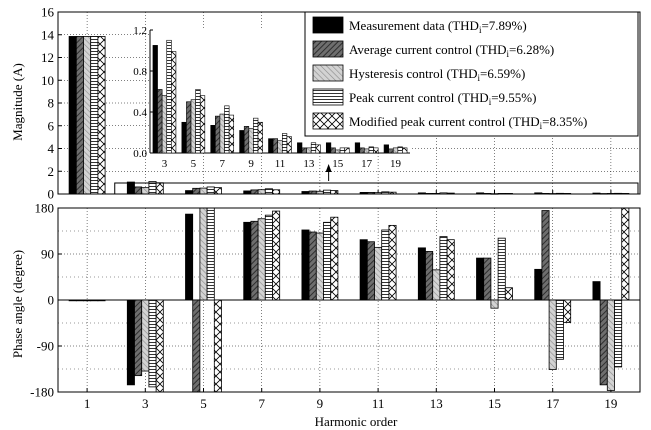  What do you see at coordinates (309, 164) in the screenshot?
I see `inset-tick-label-x: 13` at bounding box center [309, 164].